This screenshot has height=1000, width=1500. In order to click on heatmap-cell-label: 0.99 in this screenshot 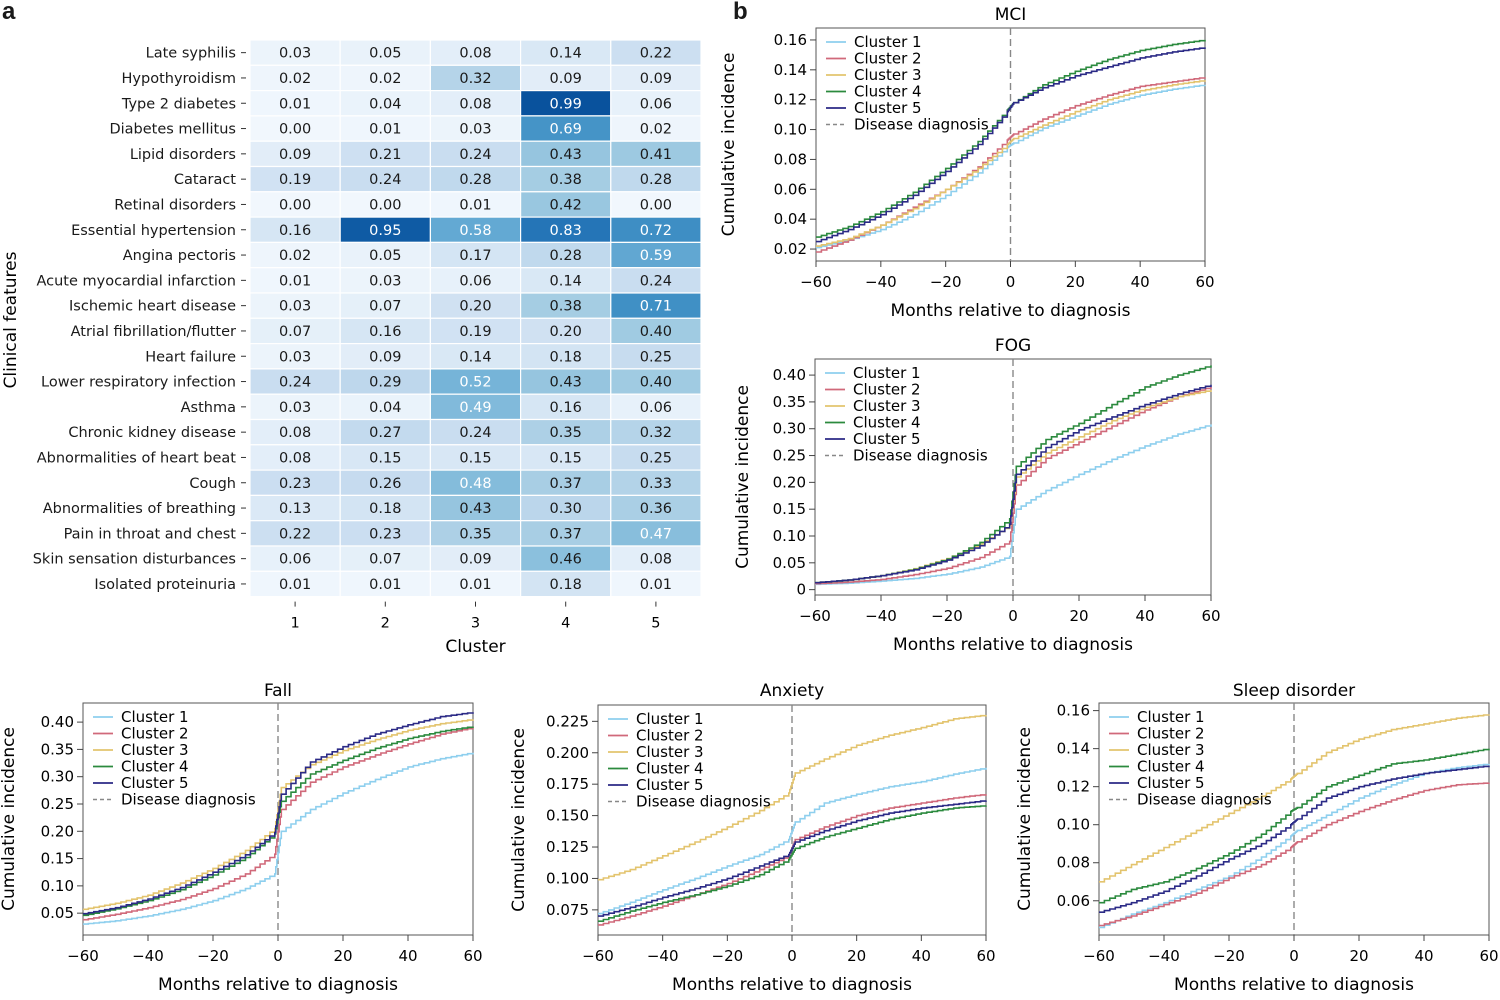, I will do `click(566, 104)`.